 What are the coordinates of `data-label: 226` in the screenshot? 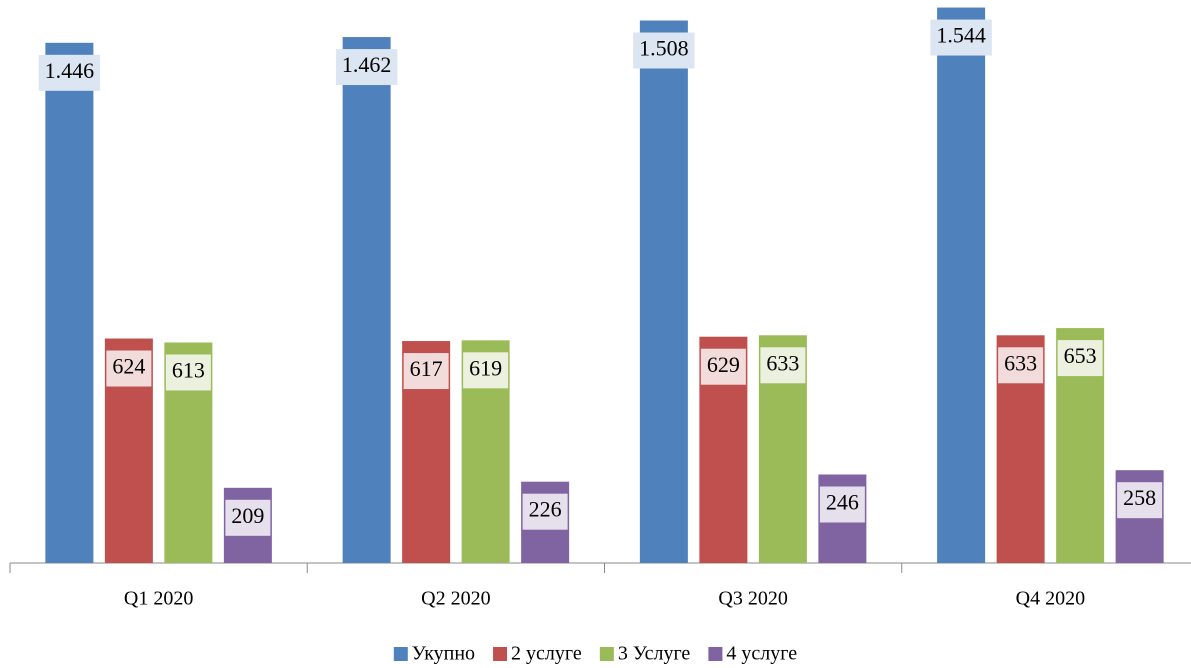 It's located at (545, 509).